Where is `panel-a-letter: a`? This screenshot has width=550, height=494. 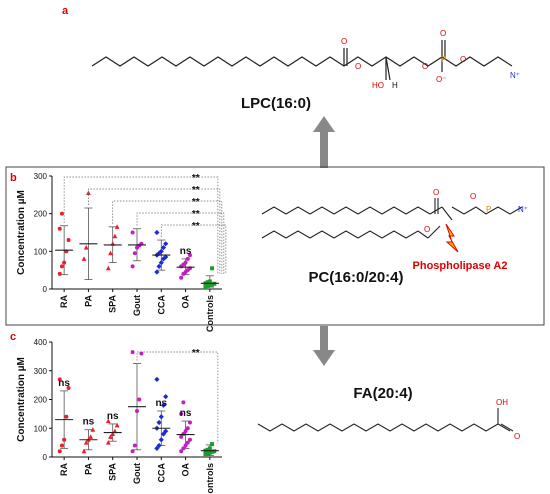
panel-a-letter: a is located at coordinates (65, 11).